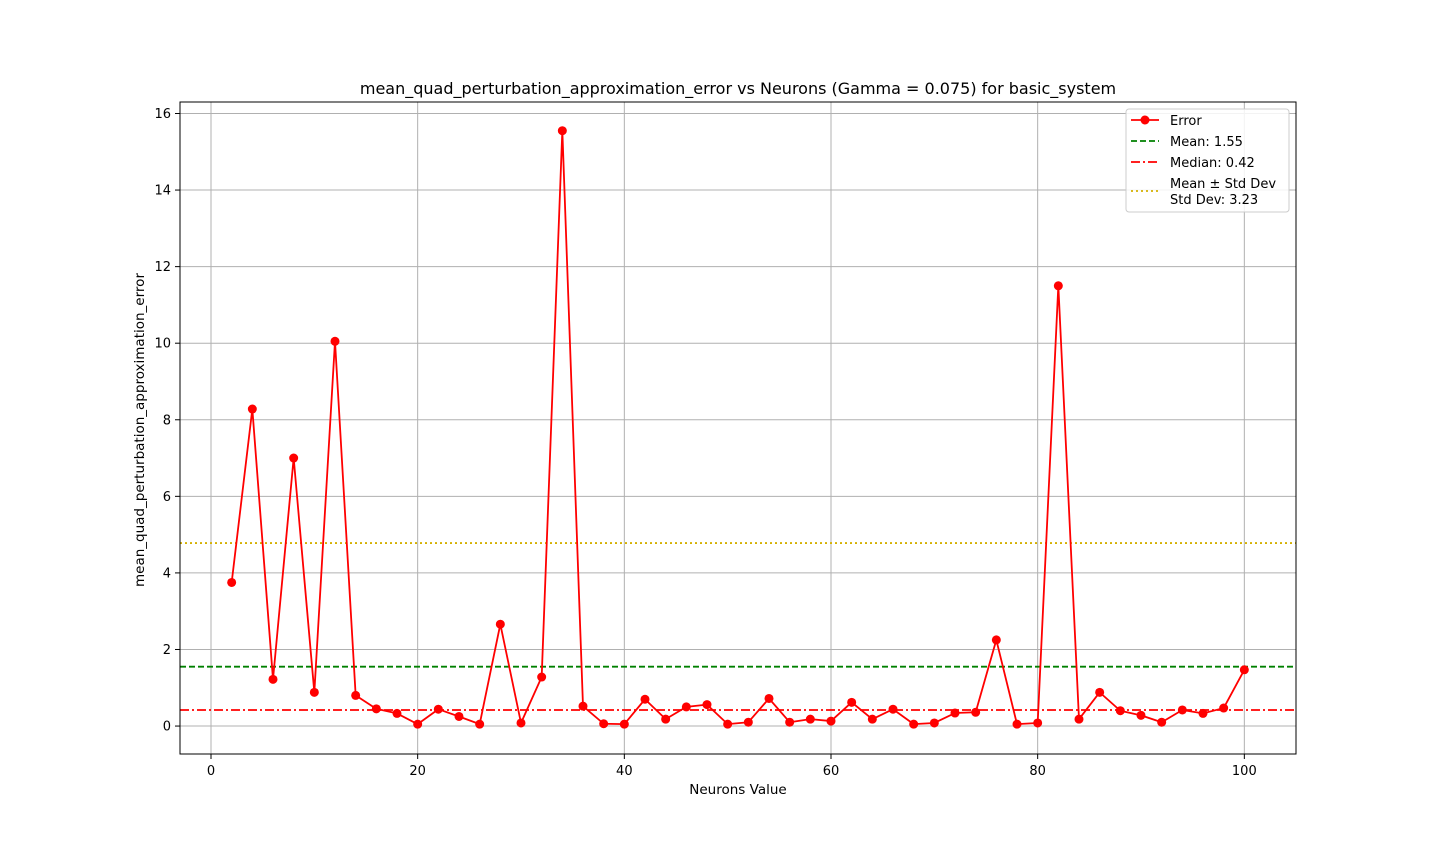  I want to click on y-tick-label: 10, so click(162, 344).